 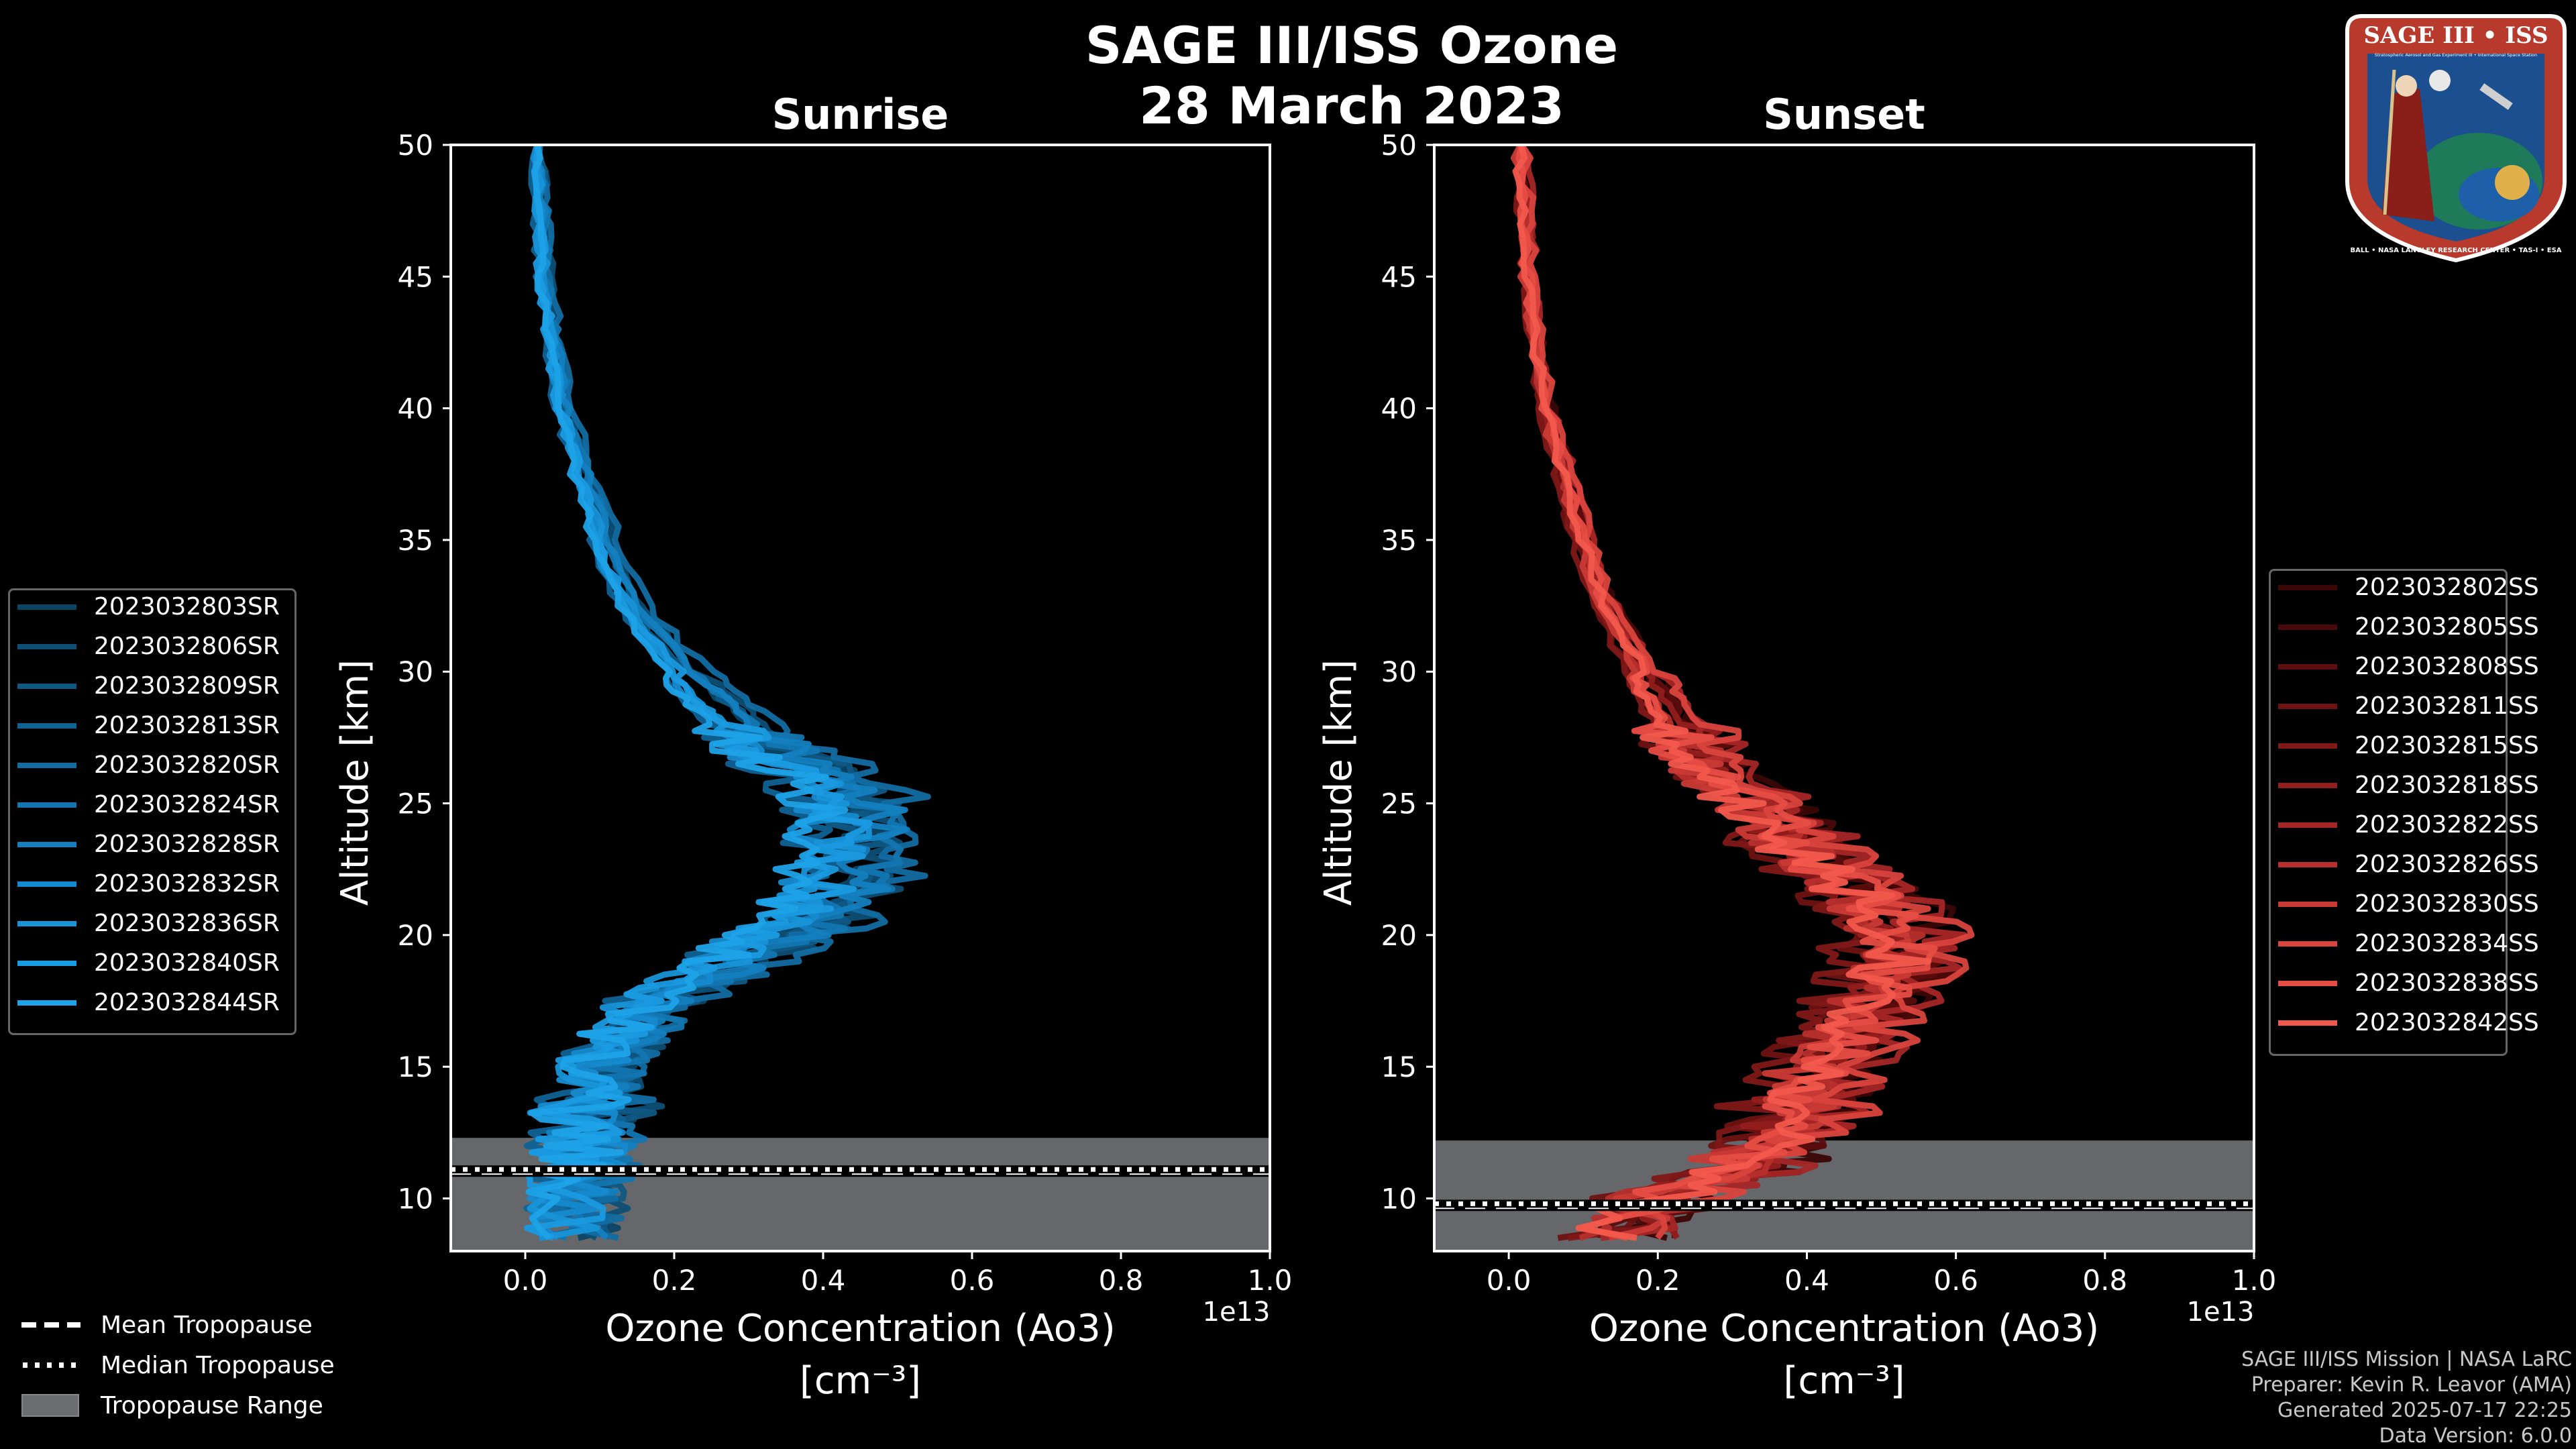 I want to click on profile-line-2023032805SS, so click(x=1740, y=691).